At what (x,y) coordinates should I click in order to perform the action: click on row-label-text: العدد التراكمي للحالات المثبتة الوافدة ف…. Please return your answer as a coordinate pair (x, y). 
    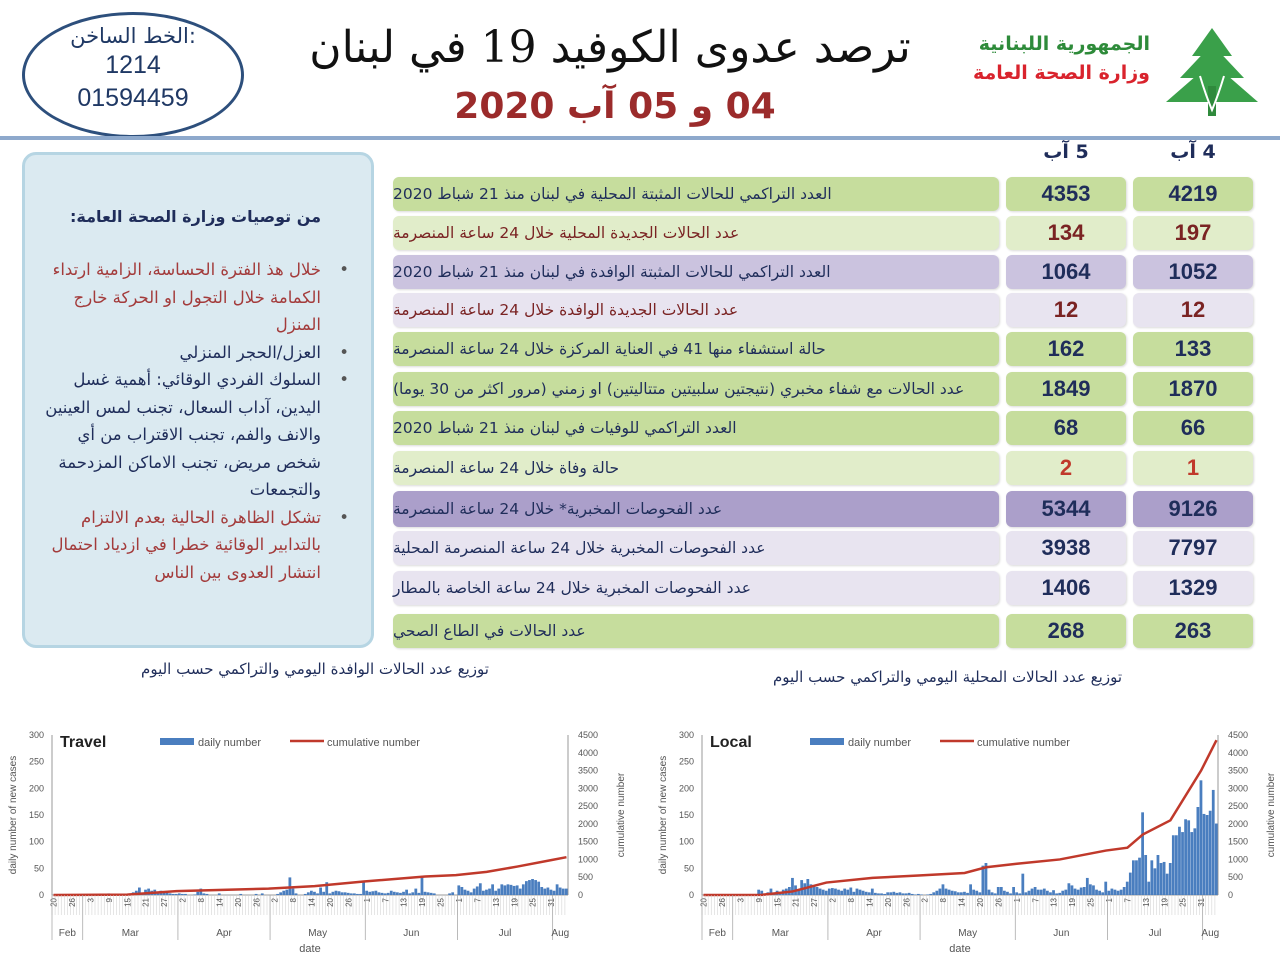
    Looking at the image, I should click on (612, 272).